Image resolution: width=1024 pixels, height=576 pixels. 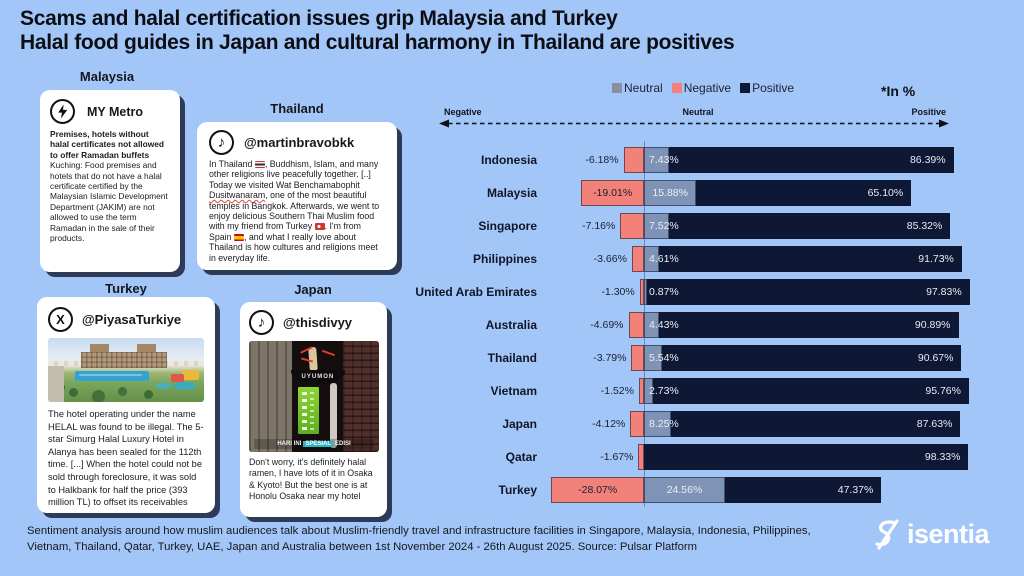 I want to click on chart-row-japan: Japan 87.63% -4.12% 8.25%, so click(x=722, y=424).